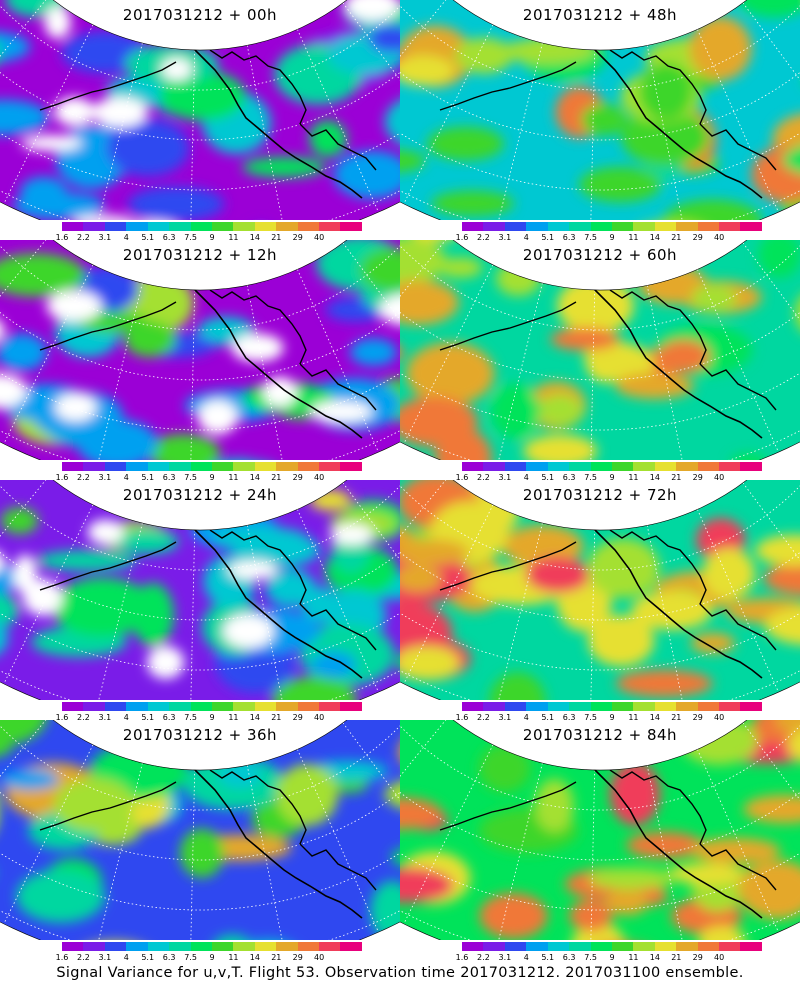  What do you see at coordinates (206, 479) in the screenshot?
I see `colorbar-labels: 1.6 2.2 3.1 4 5.1 6.3 7.5 9 11 14 21 29 40` at bounding box center [206, 479].